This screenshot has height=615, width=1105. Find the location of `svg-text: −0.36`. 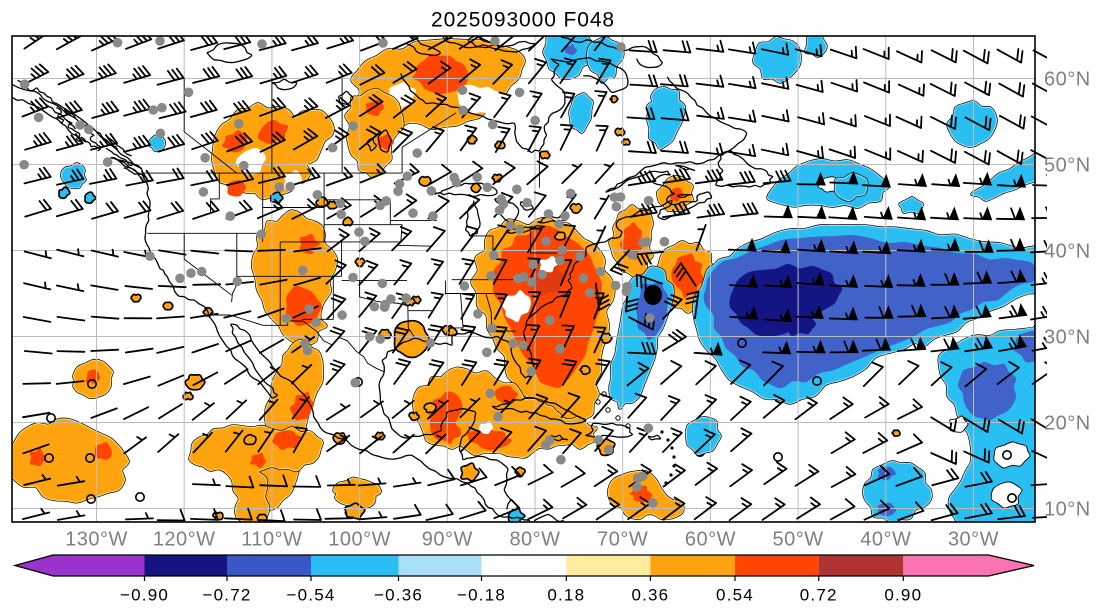

svg-text: −0.36 is located at coordinates (398, 595).